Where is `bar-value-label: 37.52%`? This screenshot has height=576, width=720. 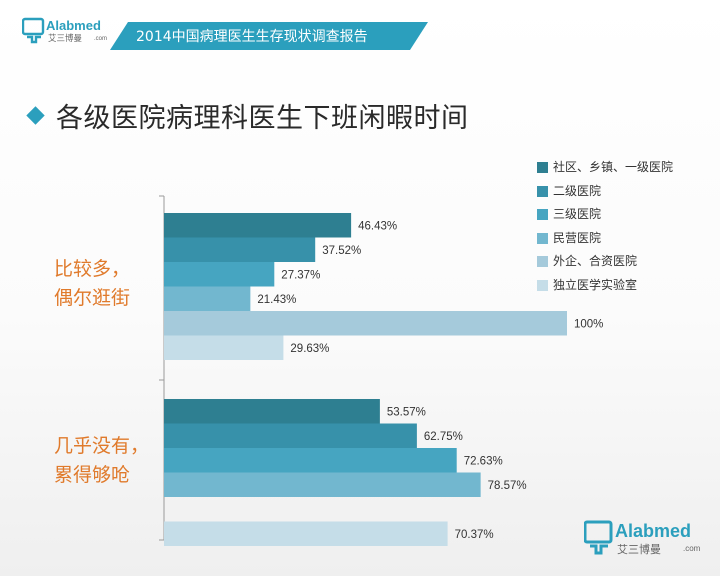
bar-value-label: 37.52% is located at coordinates (341, 251).